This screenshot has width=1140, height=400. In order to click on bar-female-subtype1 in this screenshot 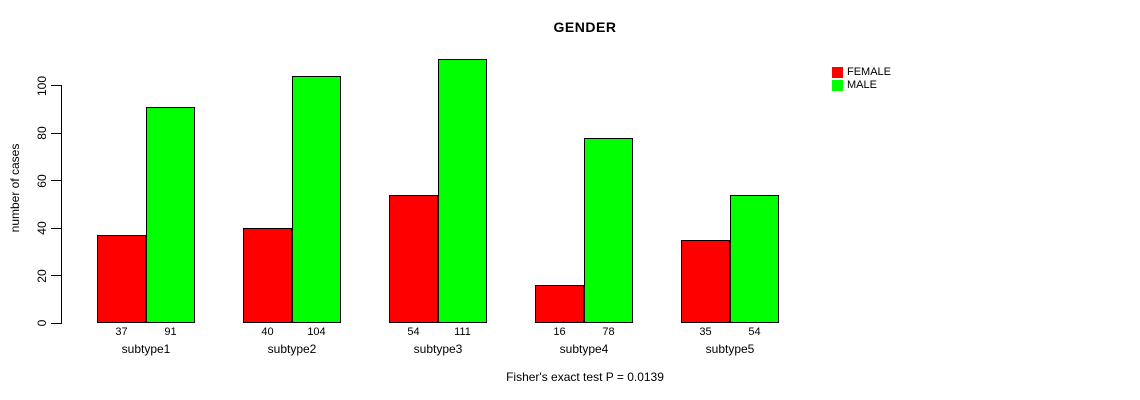, I will do `click(121, 279)`.